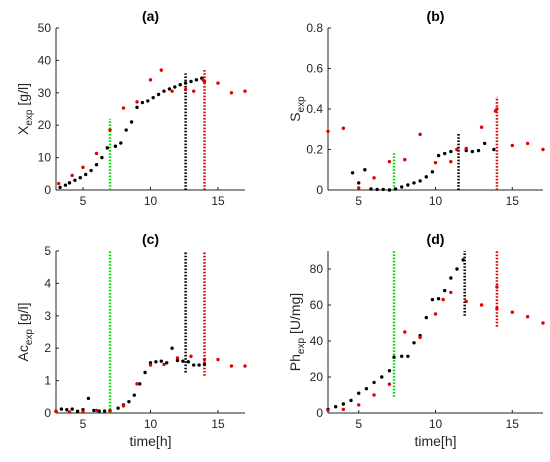 The width and height of the screenshot is (550, 462). What do you see at coordinates (47, 251) in the screenshot?
I see `panel-c-ytick-label-5: 5` at bounding box center [47, 251].